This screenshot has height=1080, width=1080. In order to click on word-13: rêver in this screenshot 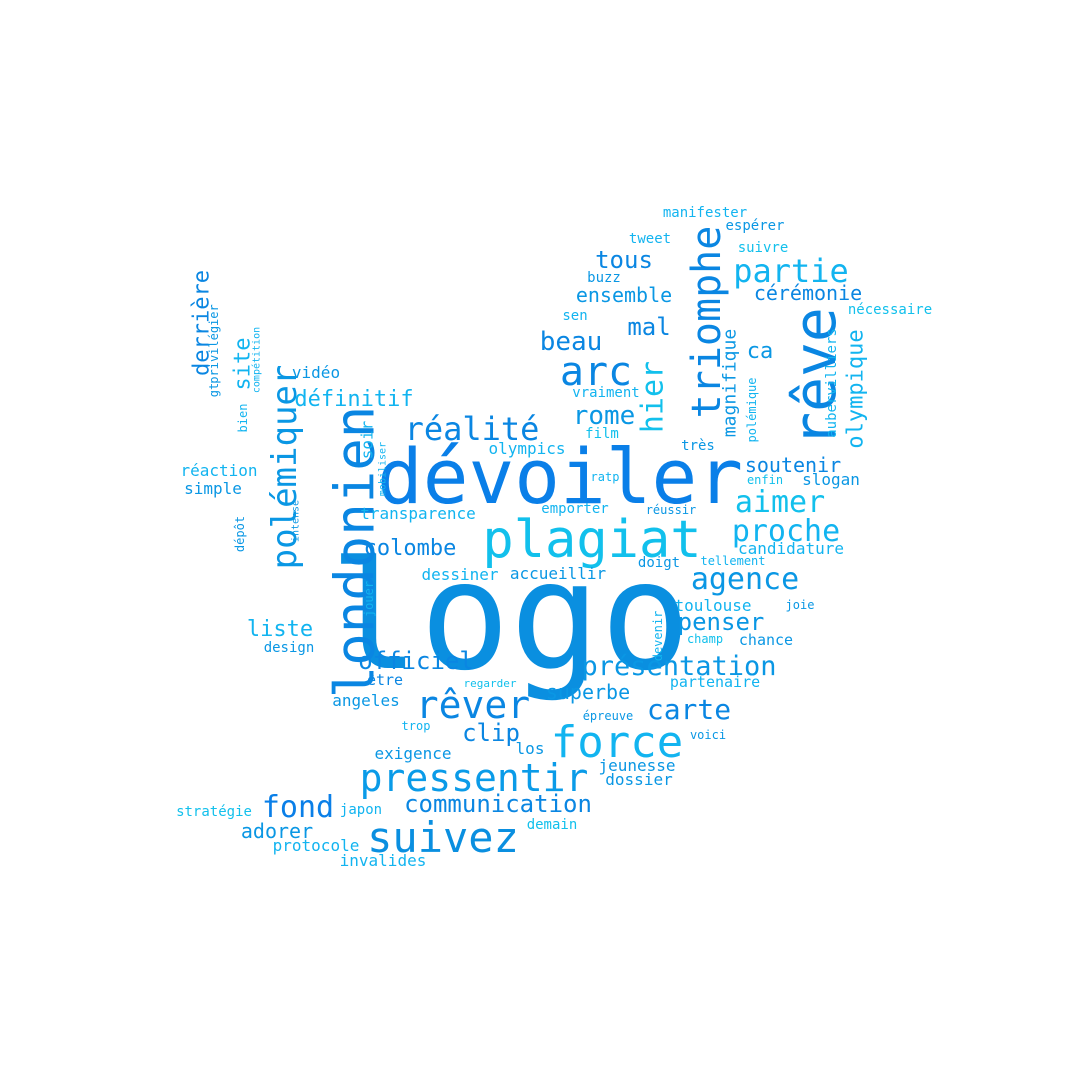, I will do `click(473, 705)`.